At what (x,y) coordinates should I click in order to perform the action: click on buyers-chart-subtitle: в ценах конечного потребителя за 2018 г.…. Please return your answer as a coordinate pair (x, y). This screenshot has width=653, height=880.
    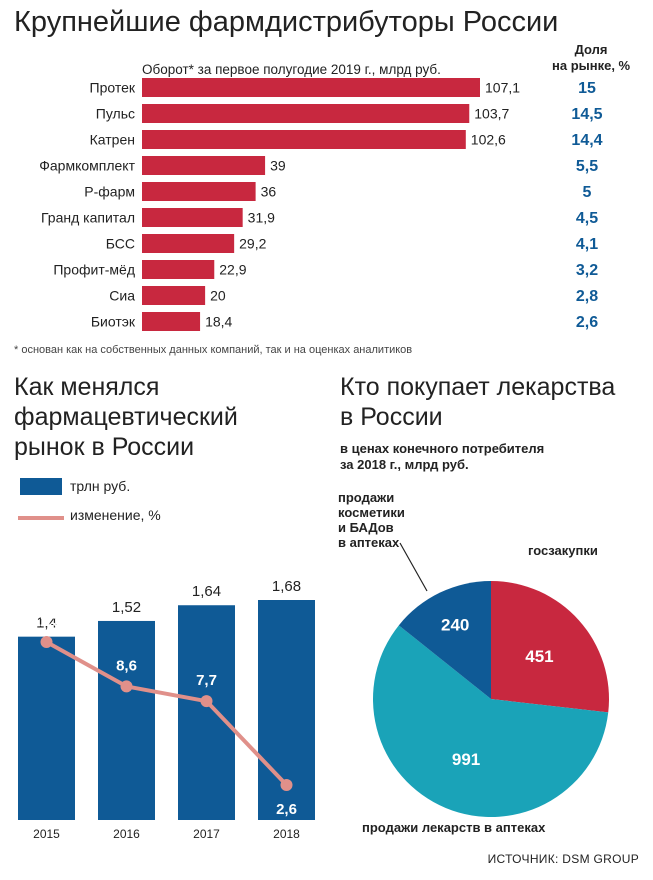
    Looking at the image, I should click on (442, 457).